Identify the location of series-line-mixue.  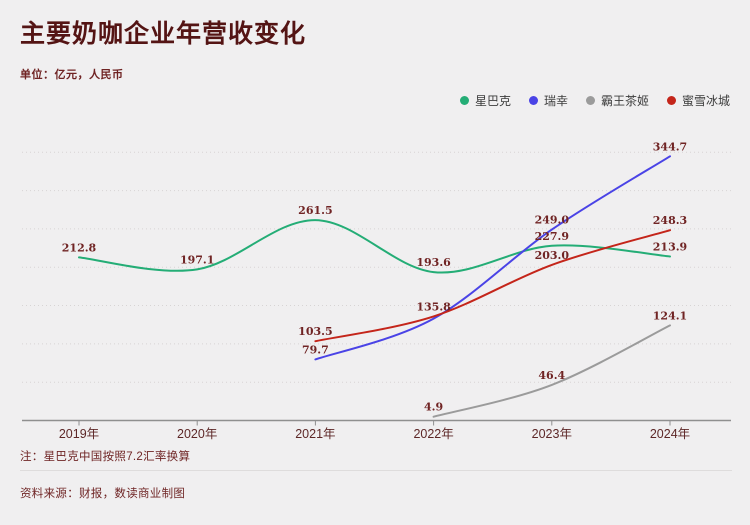
(492, 286).